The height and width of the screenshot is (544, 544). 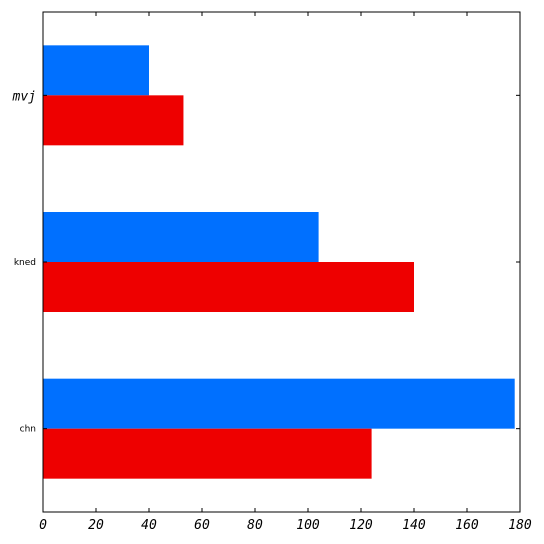 What do you see at coordinates (25, 263) in the screenshot?
I see `y-tick-label-kned: kned` at bounding box center [25, 263].